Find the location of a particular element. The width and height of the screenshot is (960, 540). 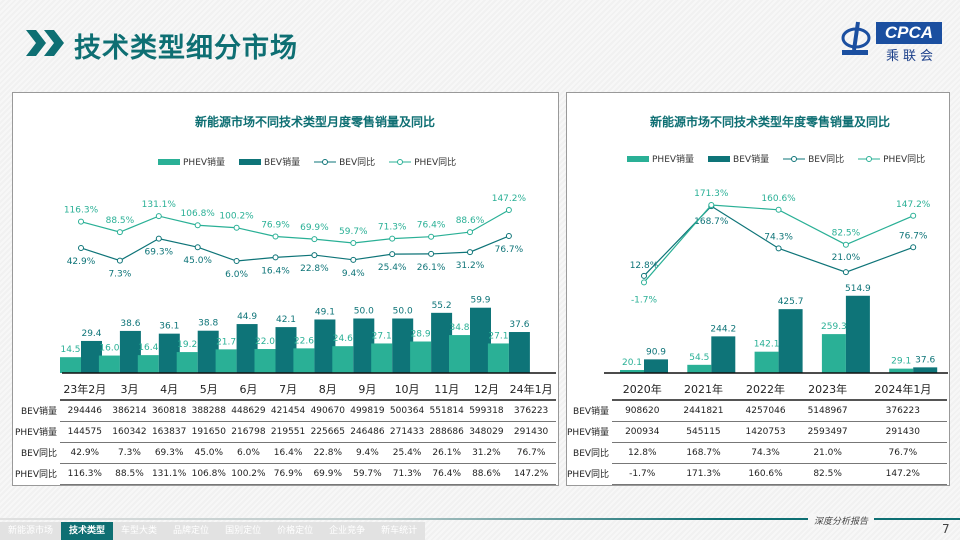

column-header: 4月 is located at coordinates (169, 389).